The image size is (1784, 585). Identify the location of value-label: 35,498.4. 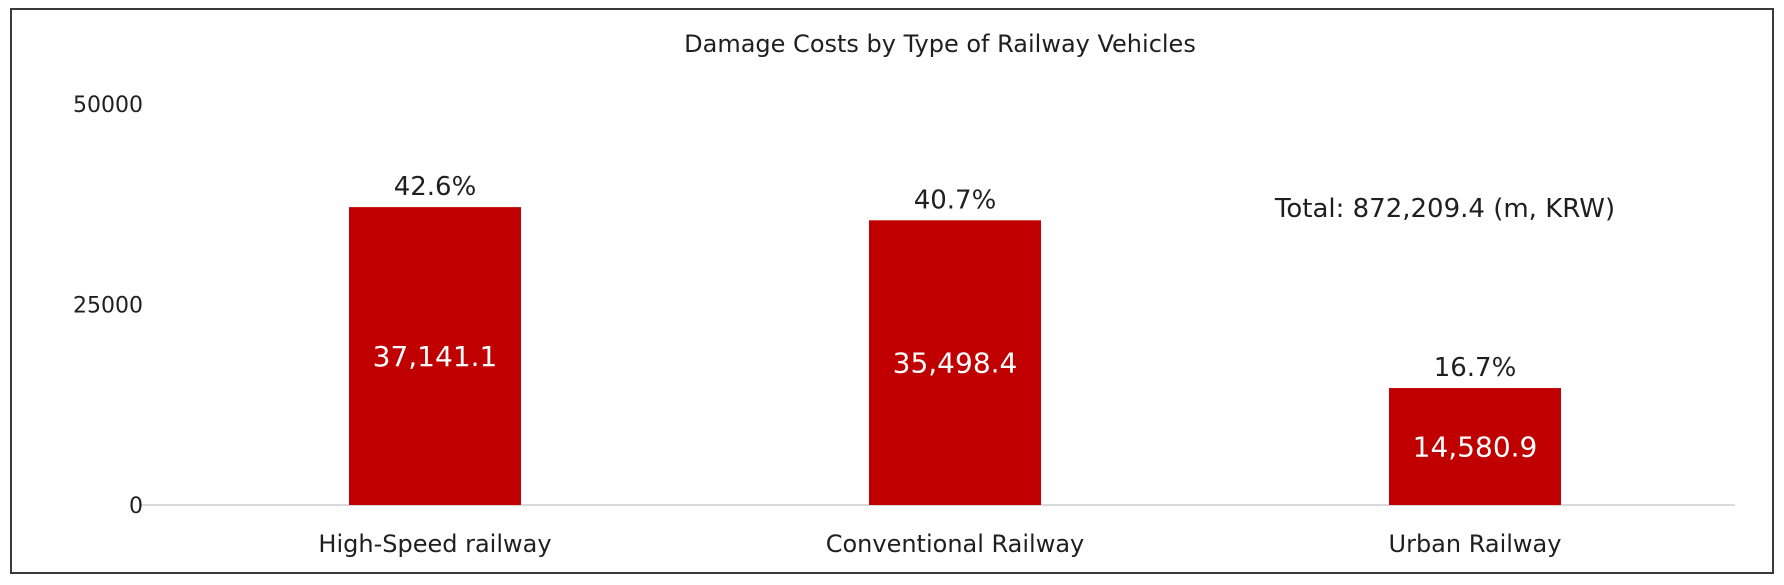
(955, 363).